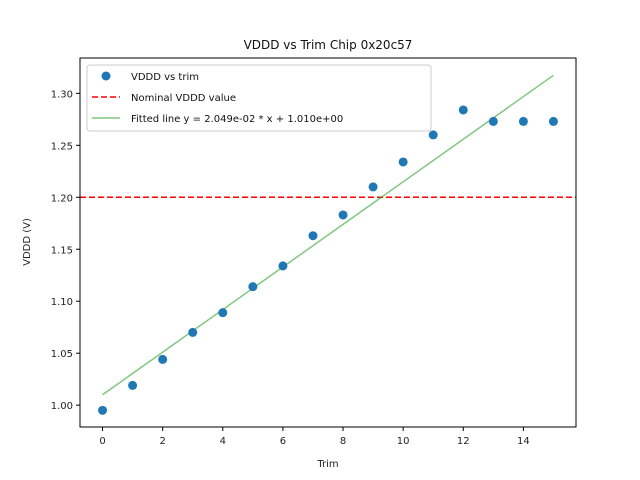 This screenshot has width=640, height=480. I want to click on legend-label-nominal: Nominal VDDD value, so click(183, 98).